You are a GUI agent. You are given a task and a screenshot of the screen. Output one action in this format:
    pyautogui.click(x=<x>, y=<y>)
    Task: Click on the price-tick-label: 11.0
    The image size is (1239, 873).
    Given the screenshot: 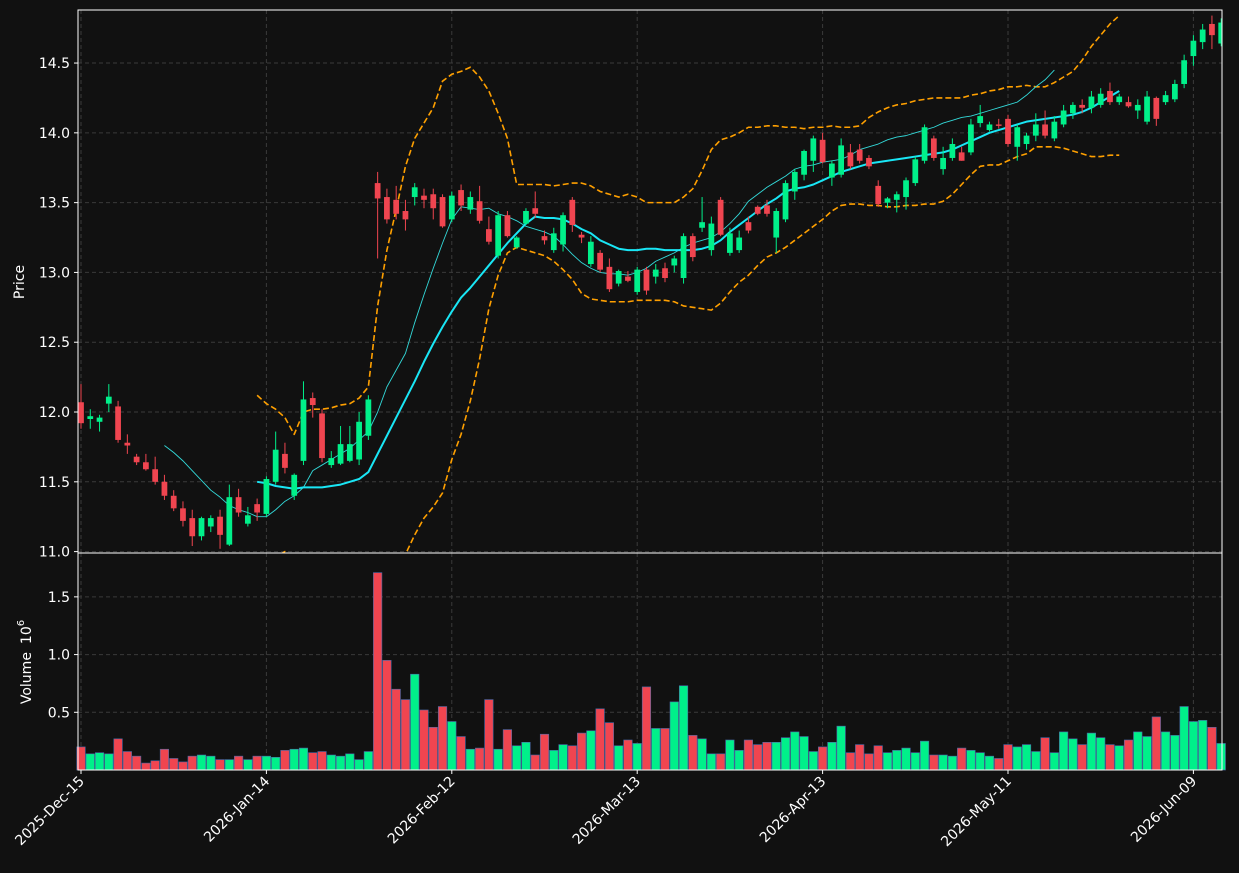 What is the action you would take?
    pyautogui.click(x=54, y=553)
    